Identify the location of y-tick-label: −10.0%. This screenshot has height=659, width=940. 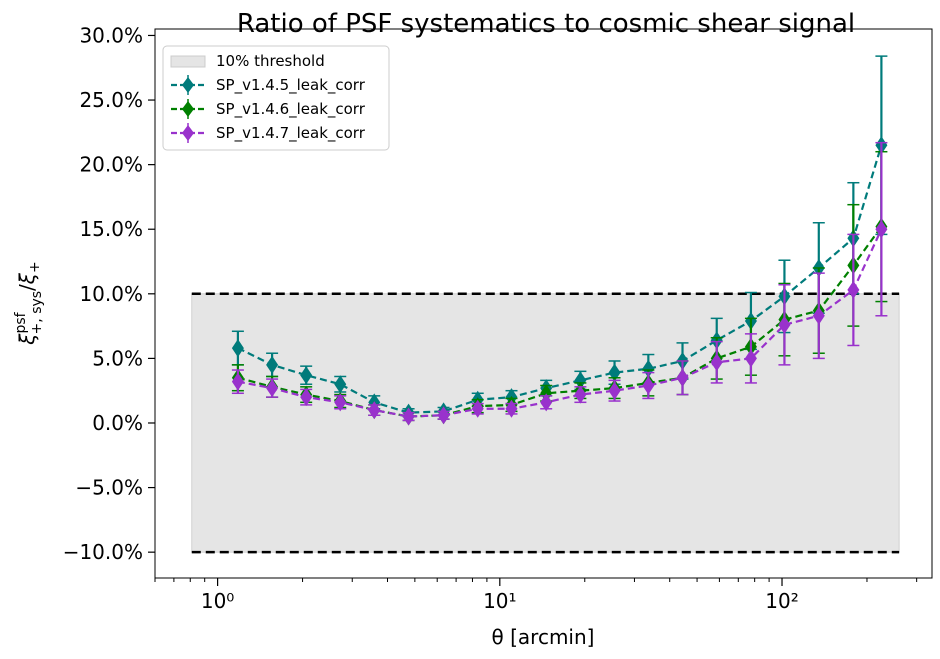
(103, 552).